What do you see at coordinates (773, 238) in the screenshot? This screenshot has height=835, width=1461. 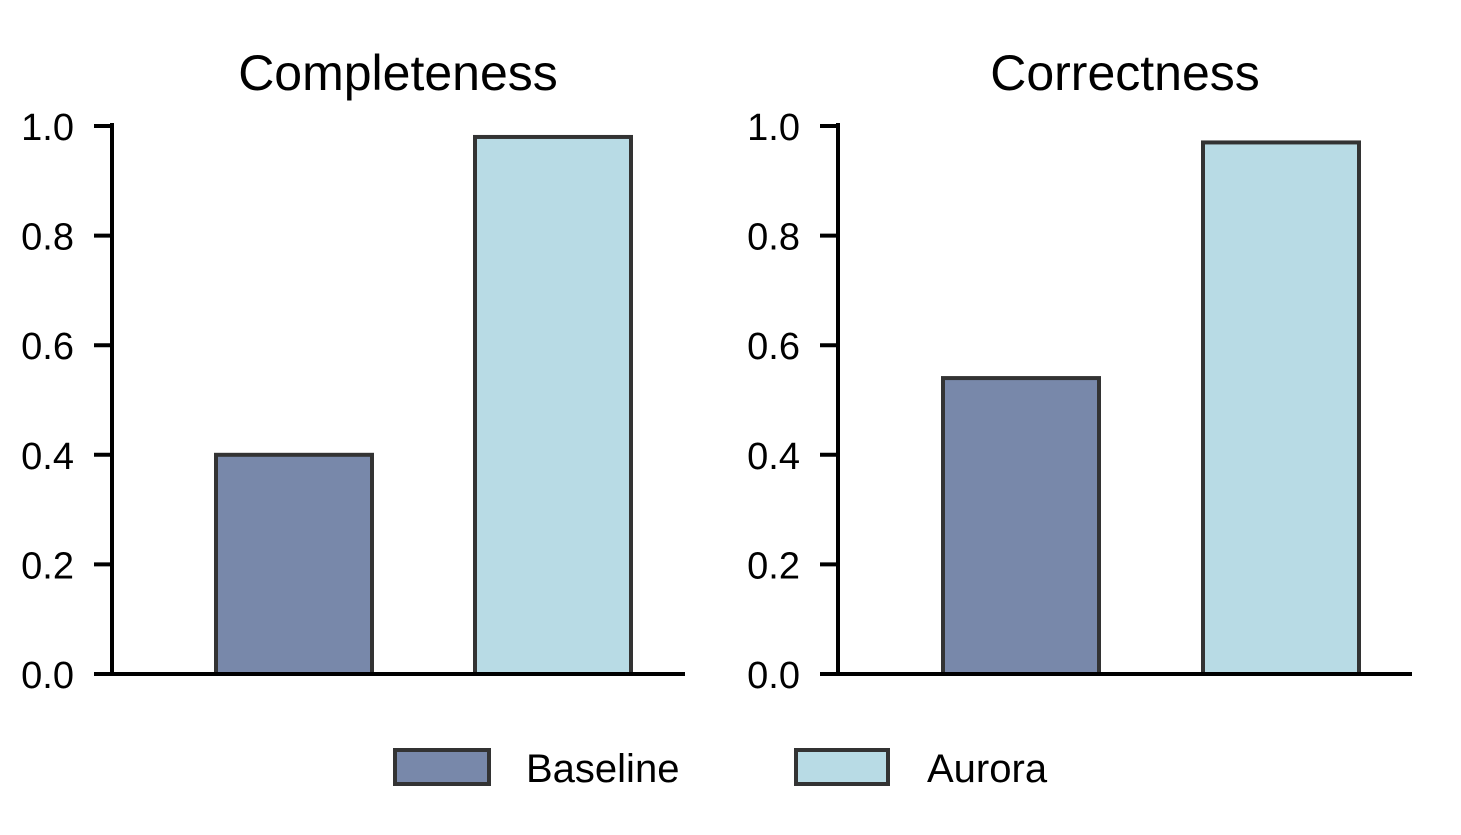 I see `correctness-y-tick-label: 0.8` at bounding box center [773, 238].